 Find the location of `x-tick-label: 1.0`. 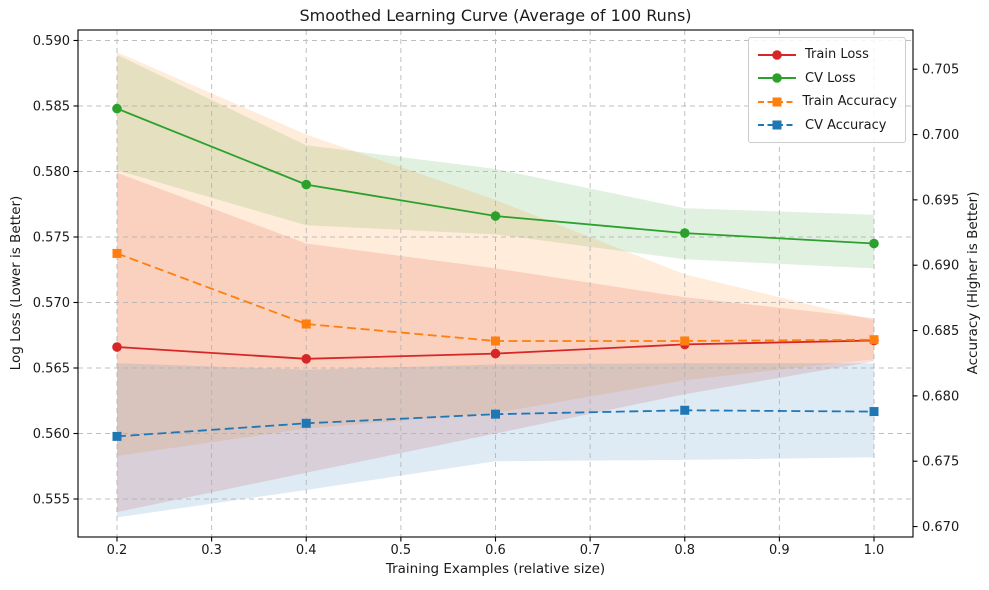

x-tick-label: 1.0 is located at coordinates (874, 550).